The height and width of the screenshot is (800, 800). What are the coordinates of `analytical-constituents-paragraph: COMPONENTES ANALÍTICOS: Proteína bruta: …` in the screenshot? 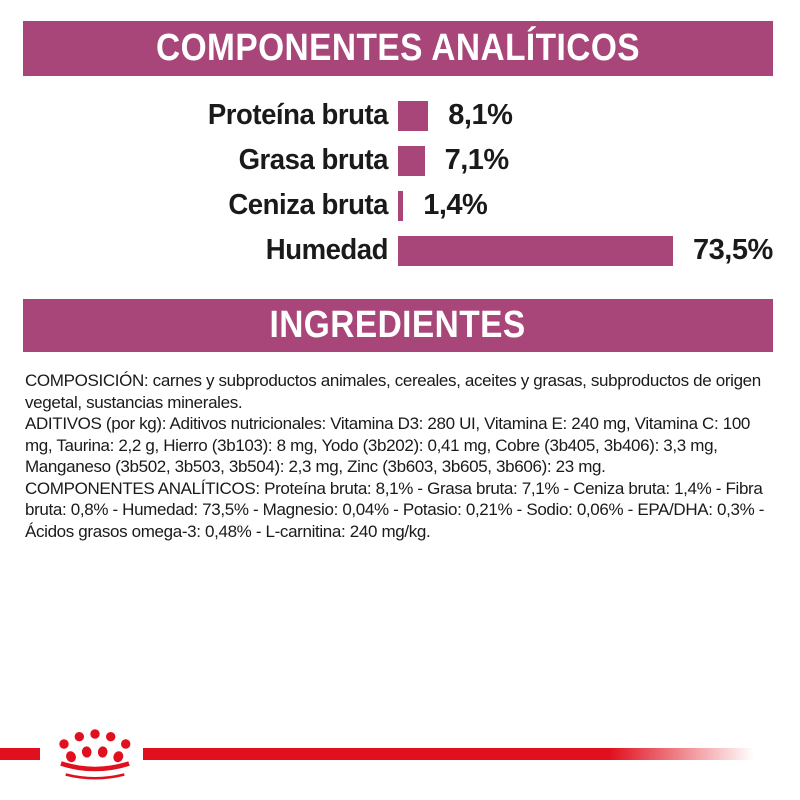 It's located at (395, 509).